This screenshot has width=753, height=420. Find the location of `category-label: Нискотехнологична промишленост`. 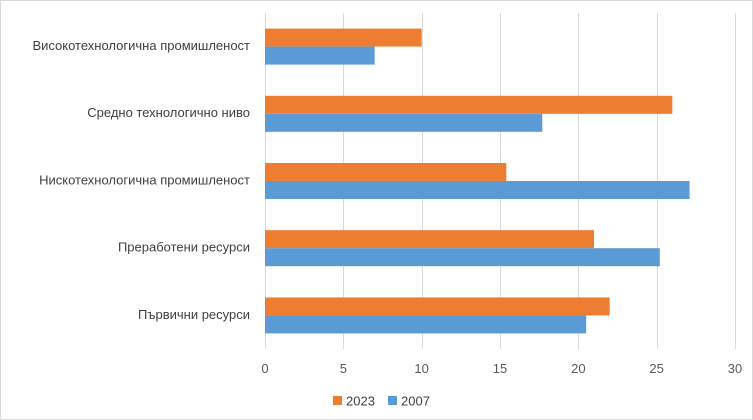

category-label: Нискотехнологична промишленост is located at coordinates (144, 179).